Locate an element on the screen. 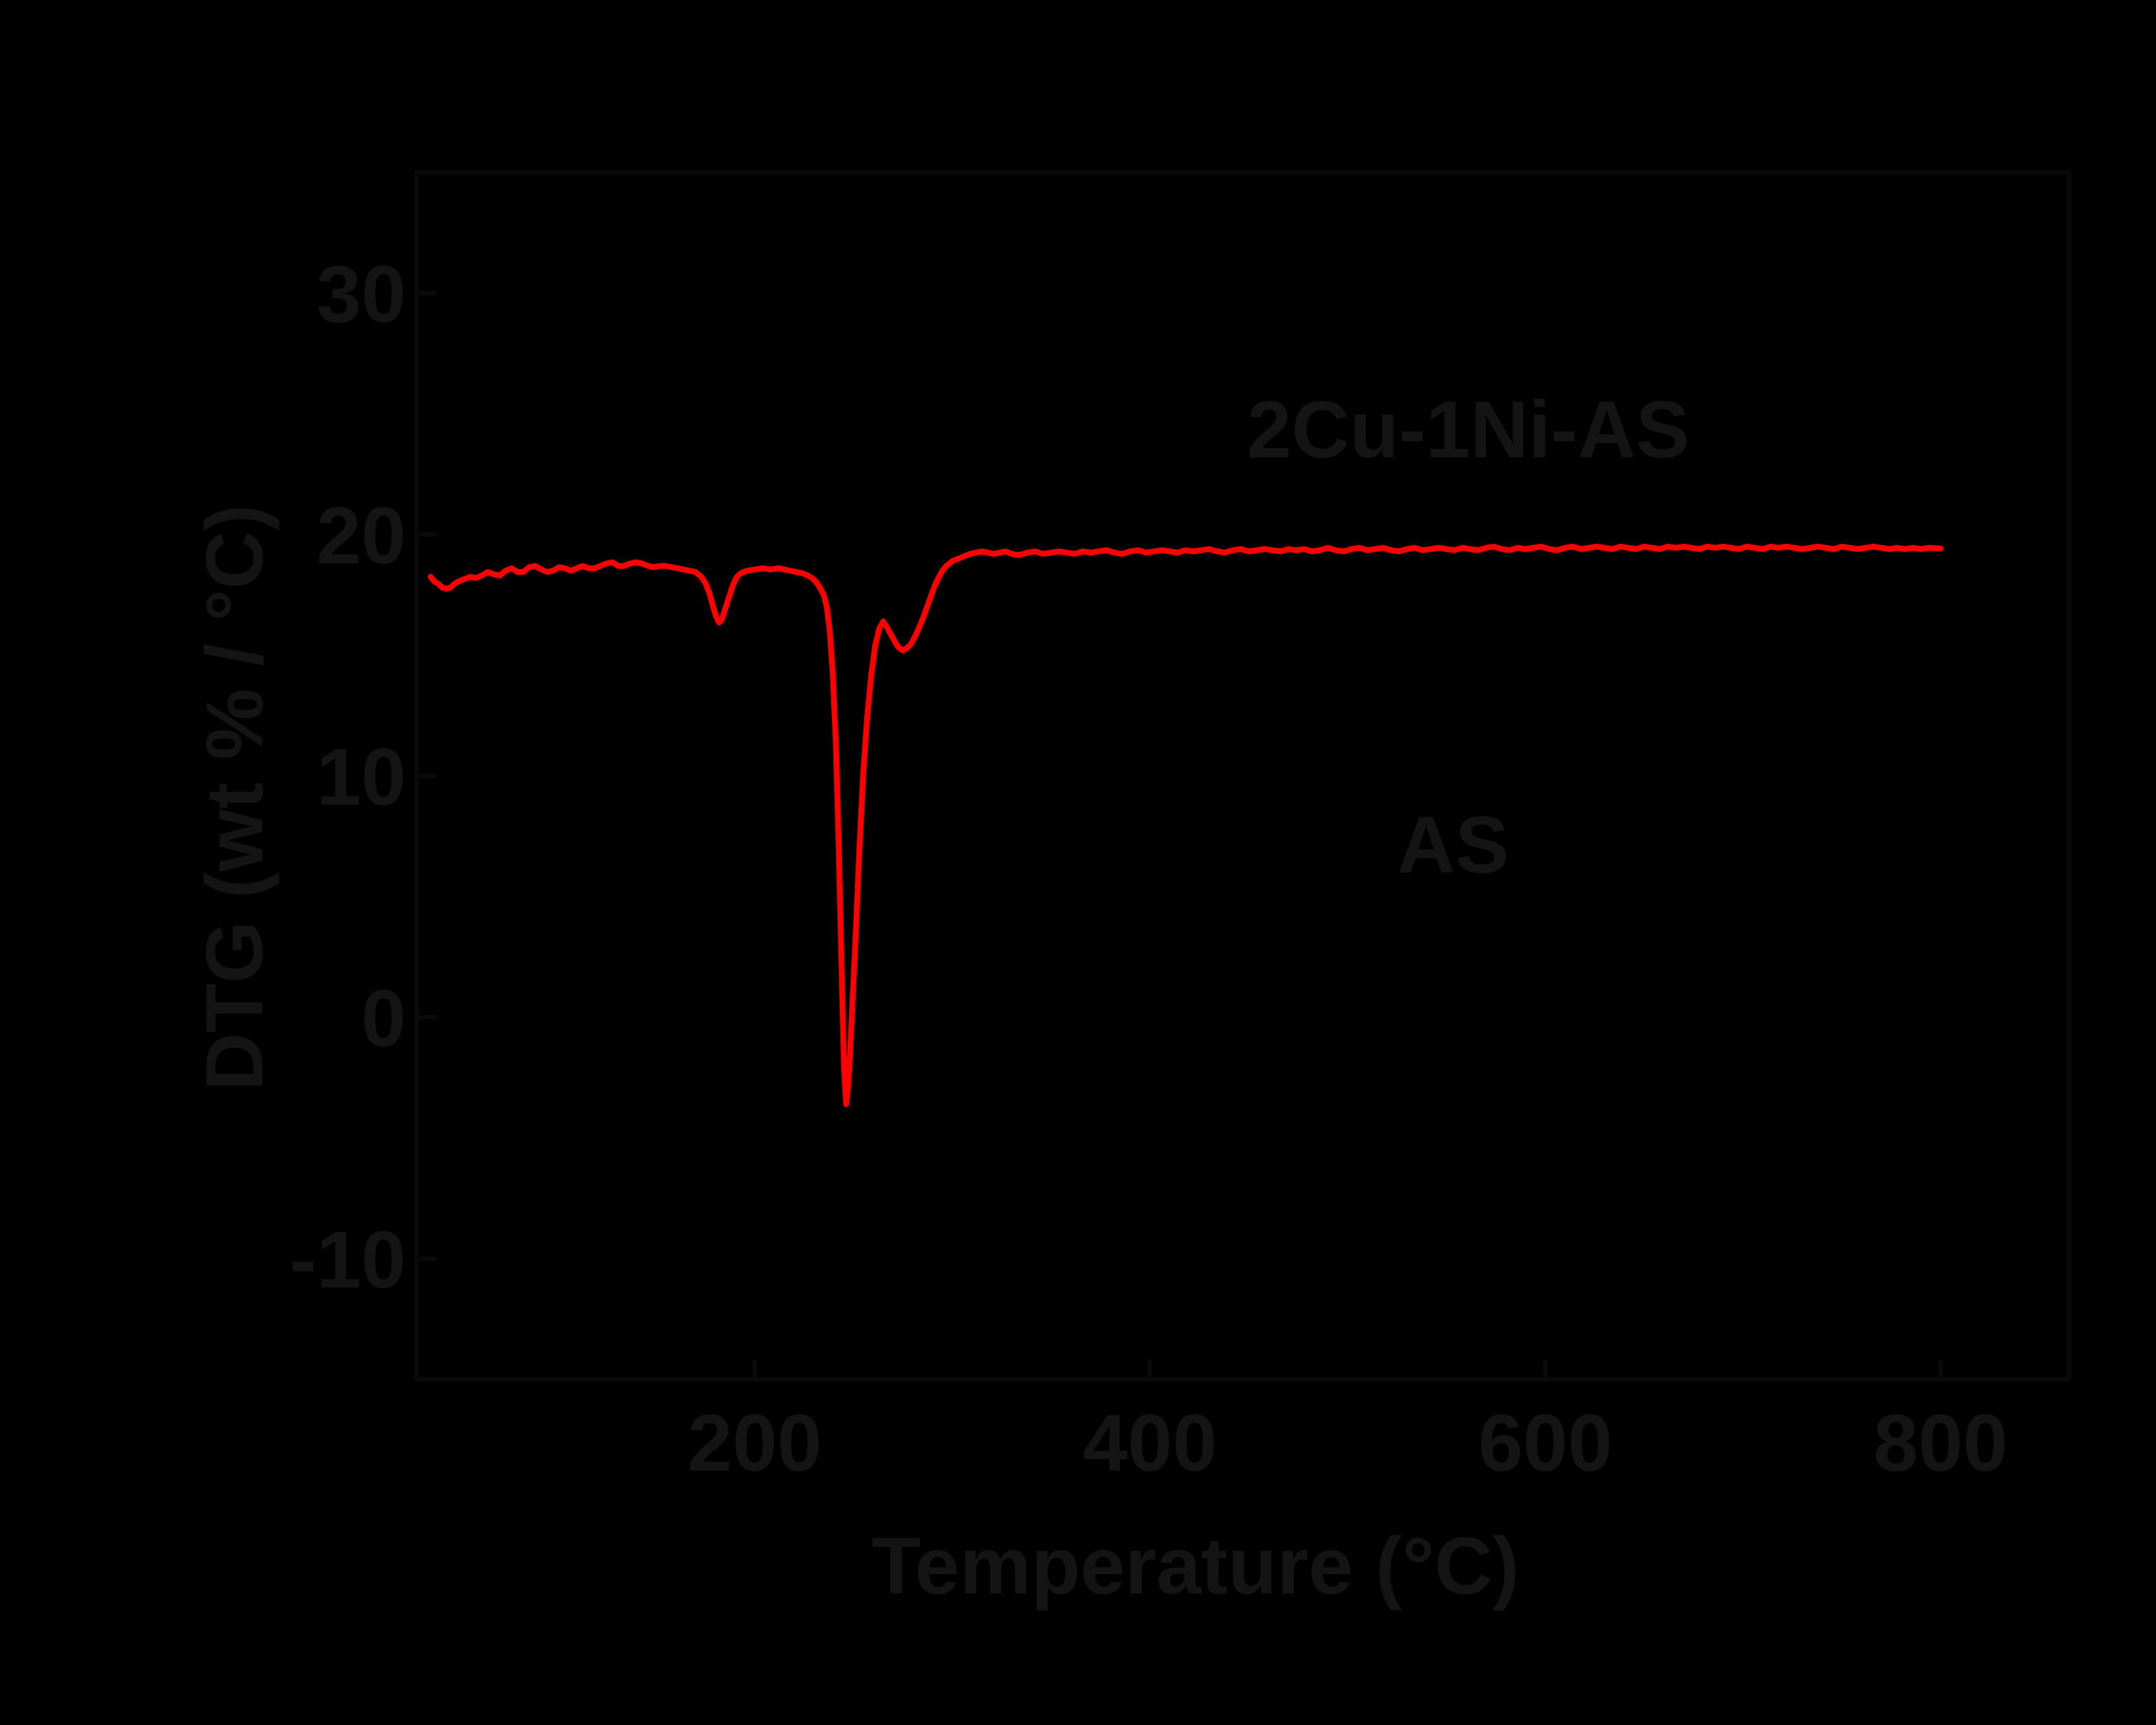 The width and height of the screenshot is (2156, 1725). x-tick-label-600: 600 is located at coordinates (1545, 1443).